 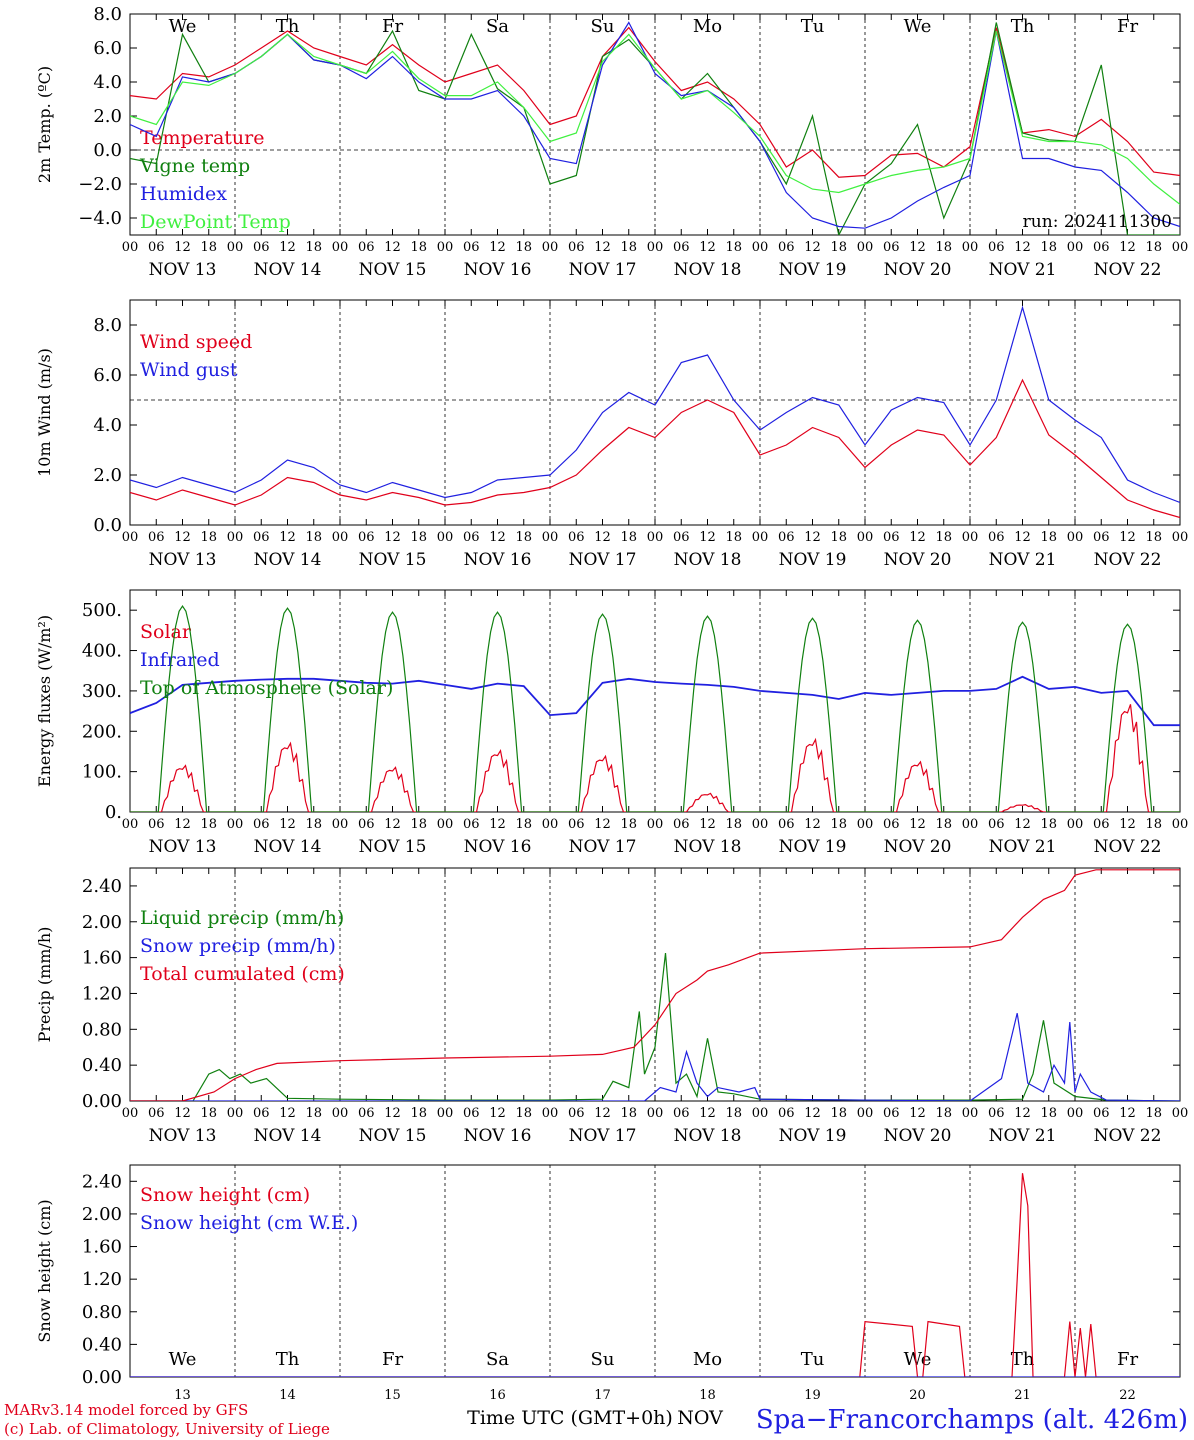 I want to click on station-name: Spa−Francorchamps (alt. 426m), so click(x=972, y=1420).